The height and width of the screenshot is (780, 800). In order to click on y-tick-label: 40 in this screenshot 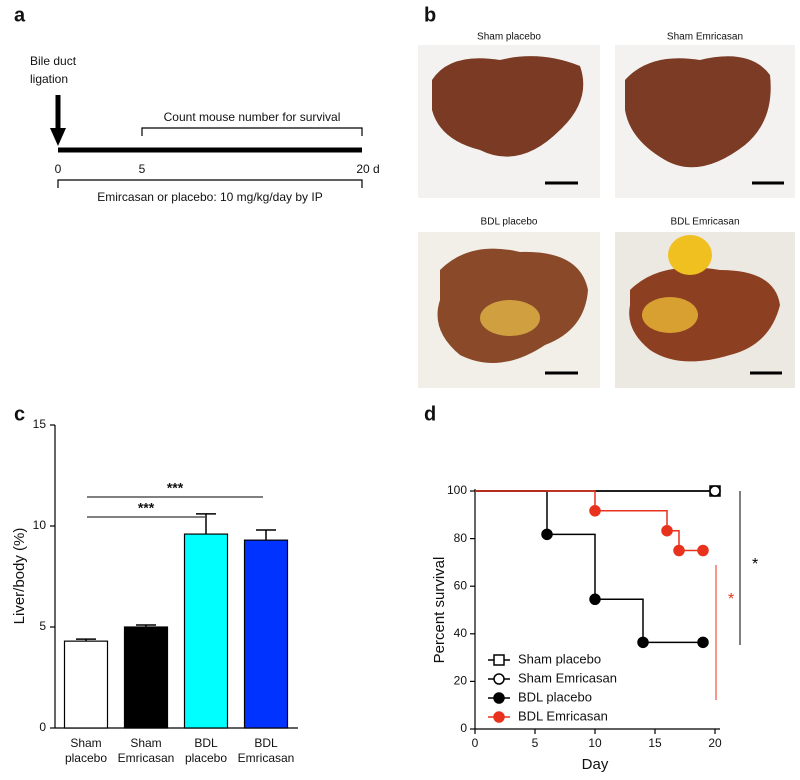, I will do `click(461, 633)`.